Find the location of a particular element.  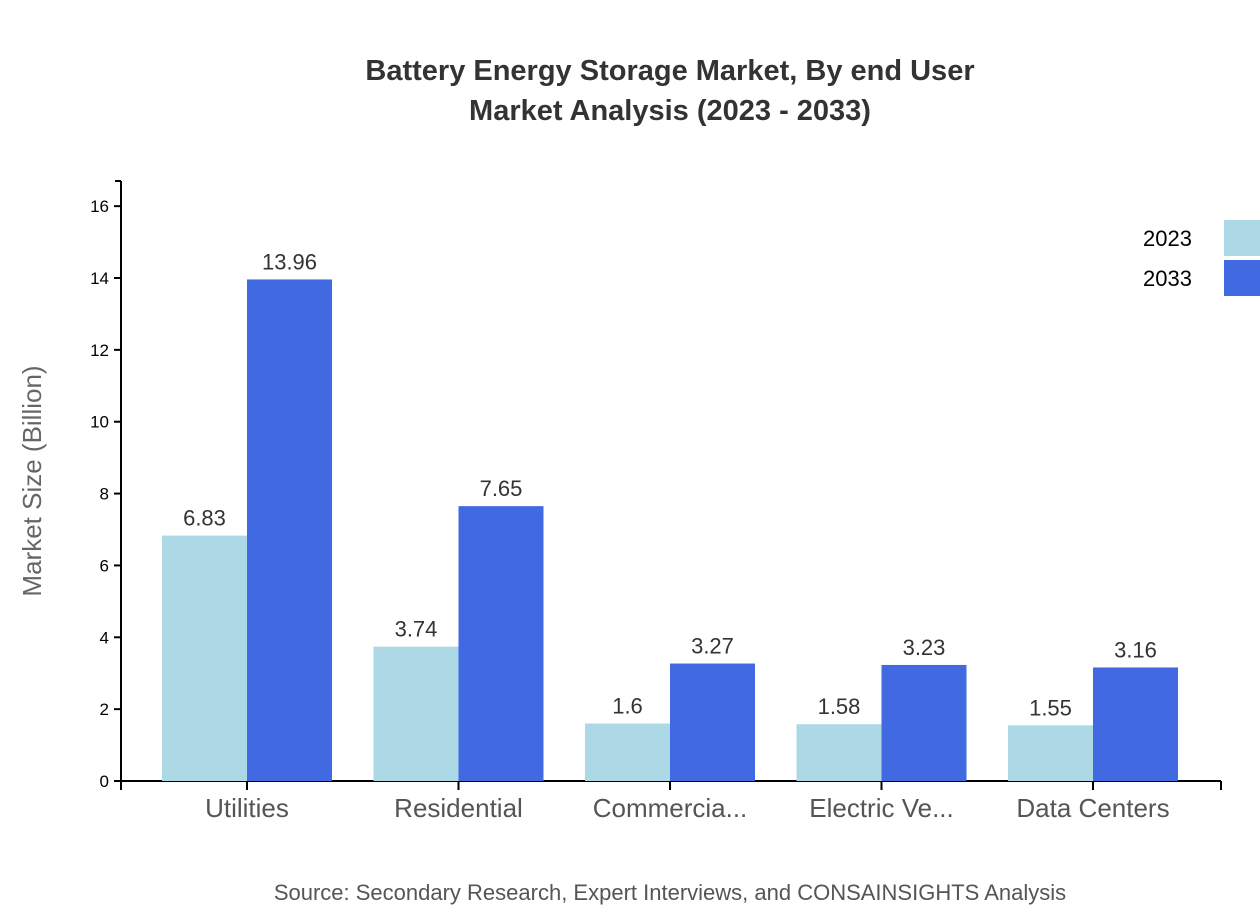

y-tick-label: 4 is located at coordinates (104, 637).